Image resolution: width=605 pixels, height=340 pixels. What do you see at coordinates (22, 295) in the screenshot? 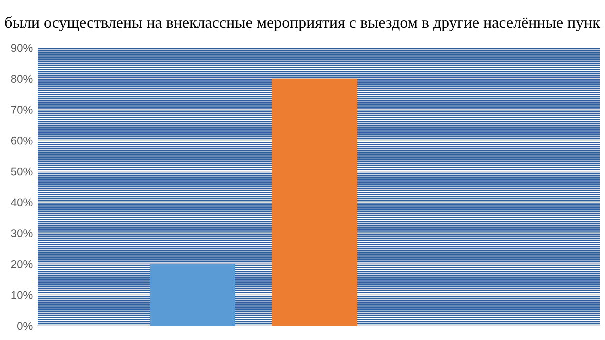
I see `y-tick-label: 10%` at bounding box center [22, 295].